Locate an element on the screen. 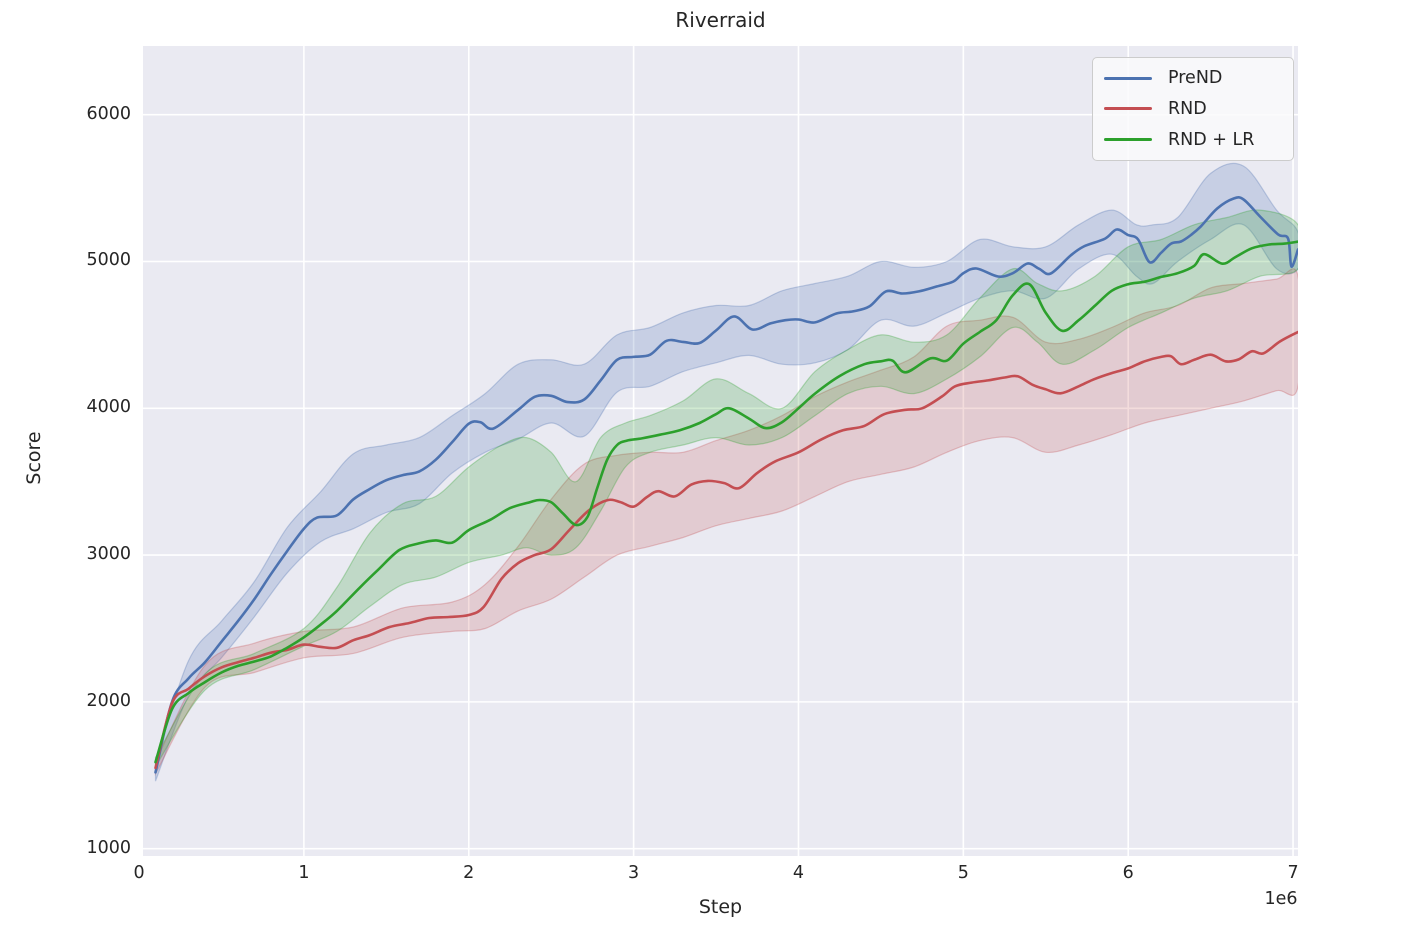  legend: PreND RND RND + LR is located at coordinates (1193, 109).